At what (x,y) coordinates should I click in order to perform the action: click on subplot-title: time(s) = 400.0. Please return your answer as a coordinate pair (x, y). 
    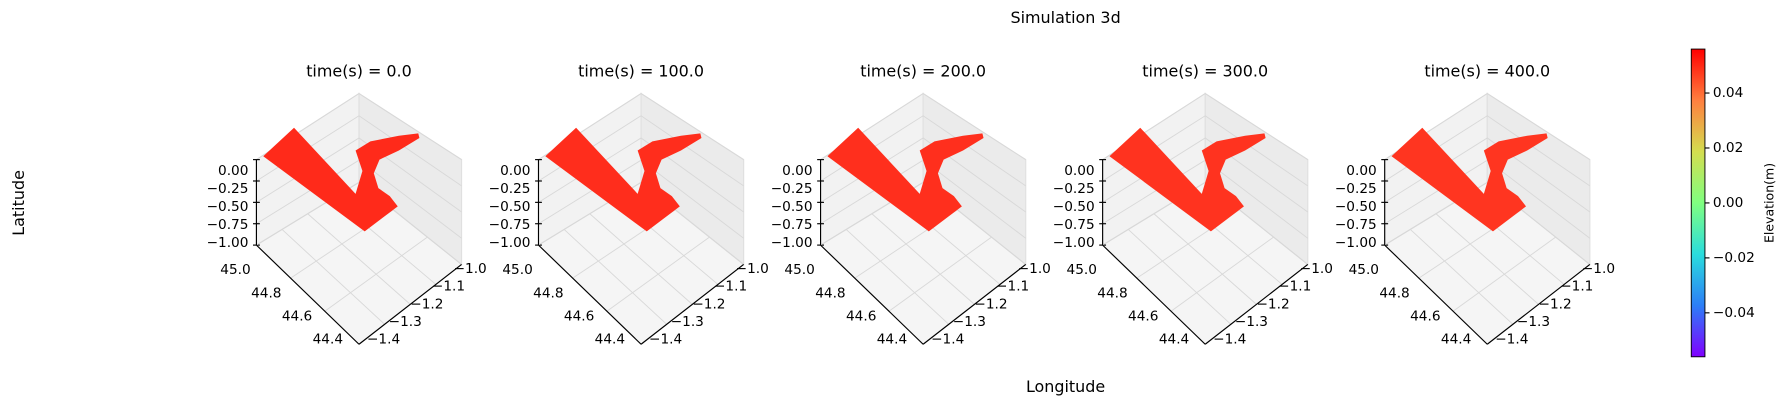
    Looking at the image, I should click on (1487, 70).